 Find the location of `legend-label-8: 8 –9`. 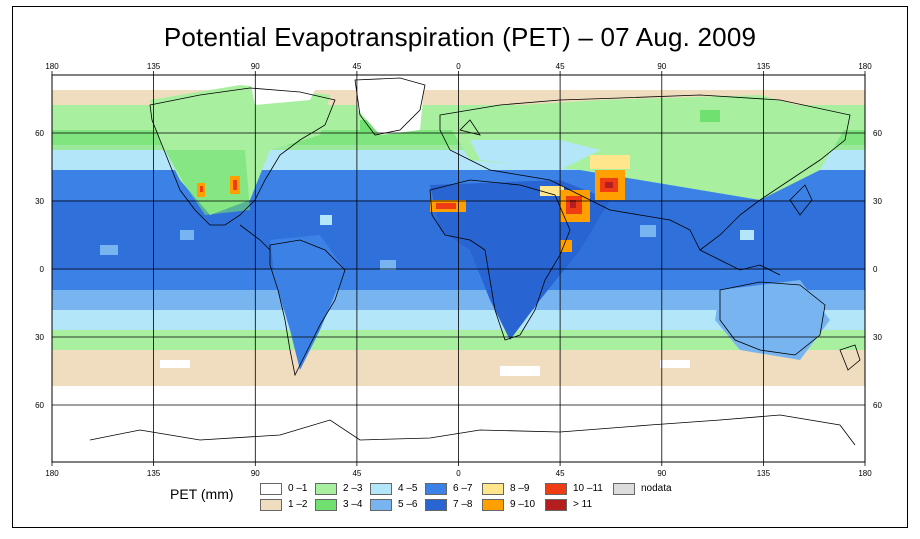

legend-label-8: 8 –9 is located at coordinates (520, 488).